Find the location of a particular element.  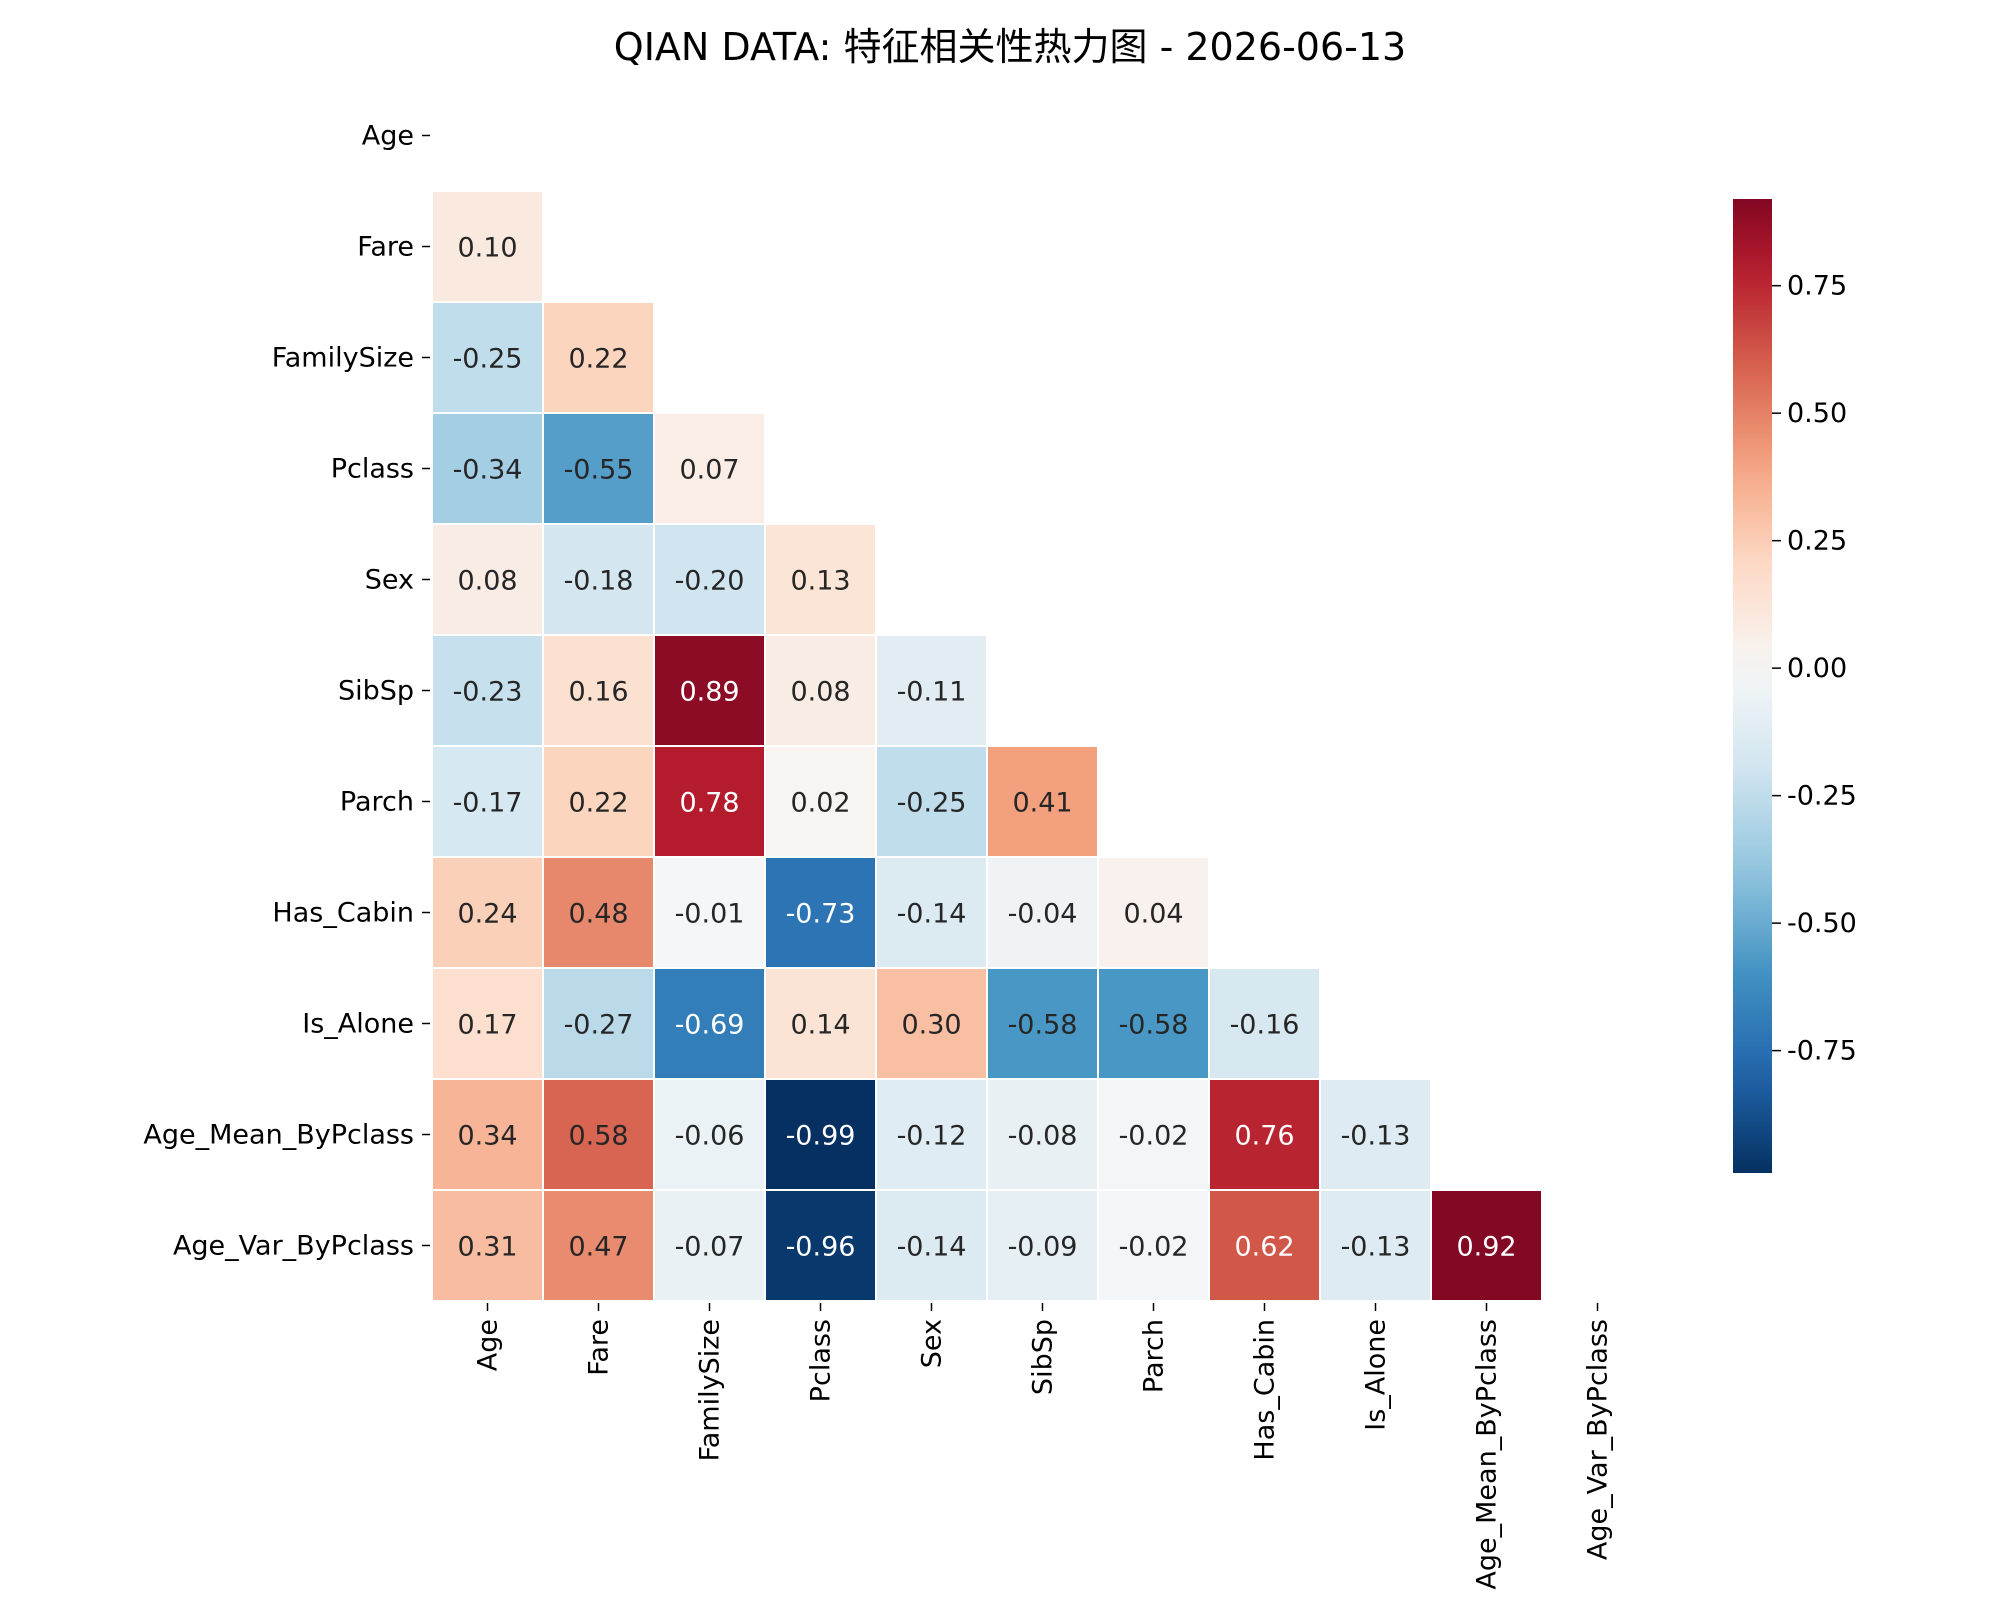

y-tick-label-pclass: Pclass is located at coordinates (372, 469).